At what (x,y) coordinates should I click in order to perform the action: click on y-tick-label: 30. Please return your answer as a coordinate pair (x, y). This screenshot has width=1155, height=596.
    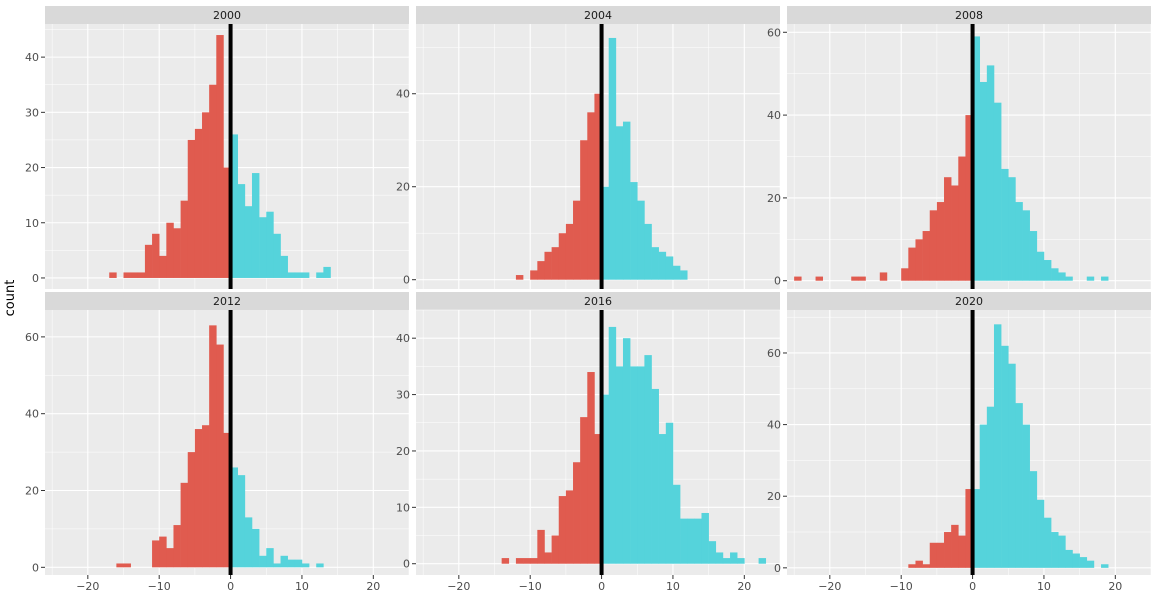
    Looking at the image, I should click on (403, 395).